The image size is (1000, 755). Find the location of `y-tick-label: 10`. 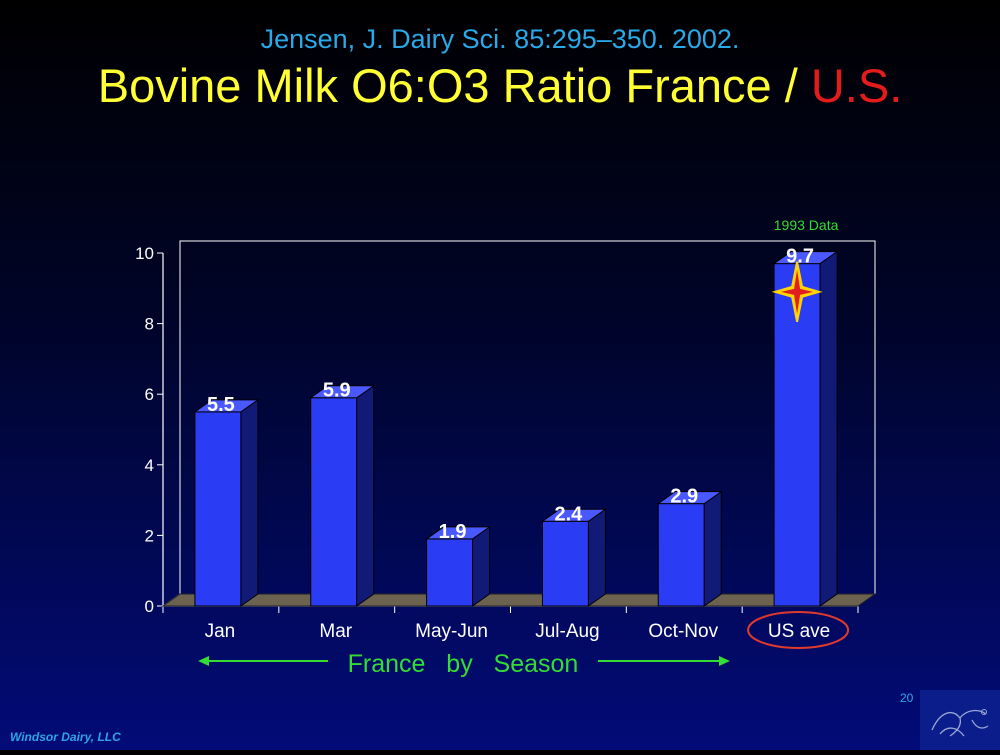

y-tick-label: 10 is located at coordinates (144, 253).